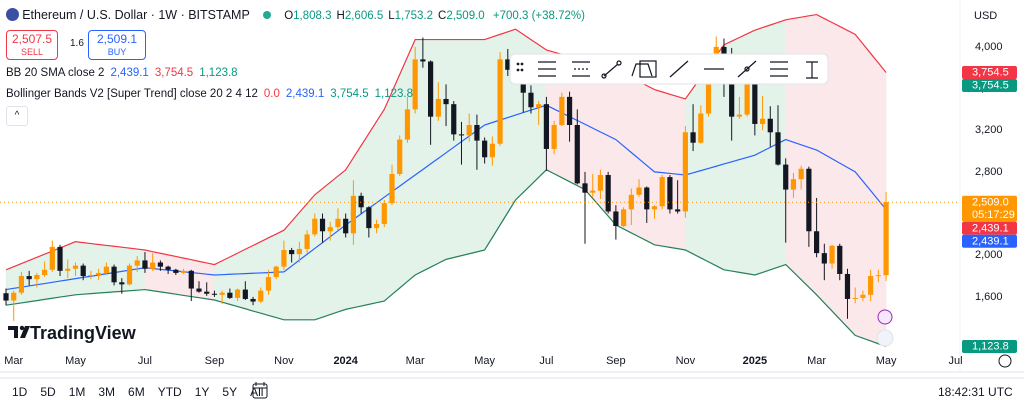  I want to click on price-tag-label: 2,439.1, so click(990, 241).